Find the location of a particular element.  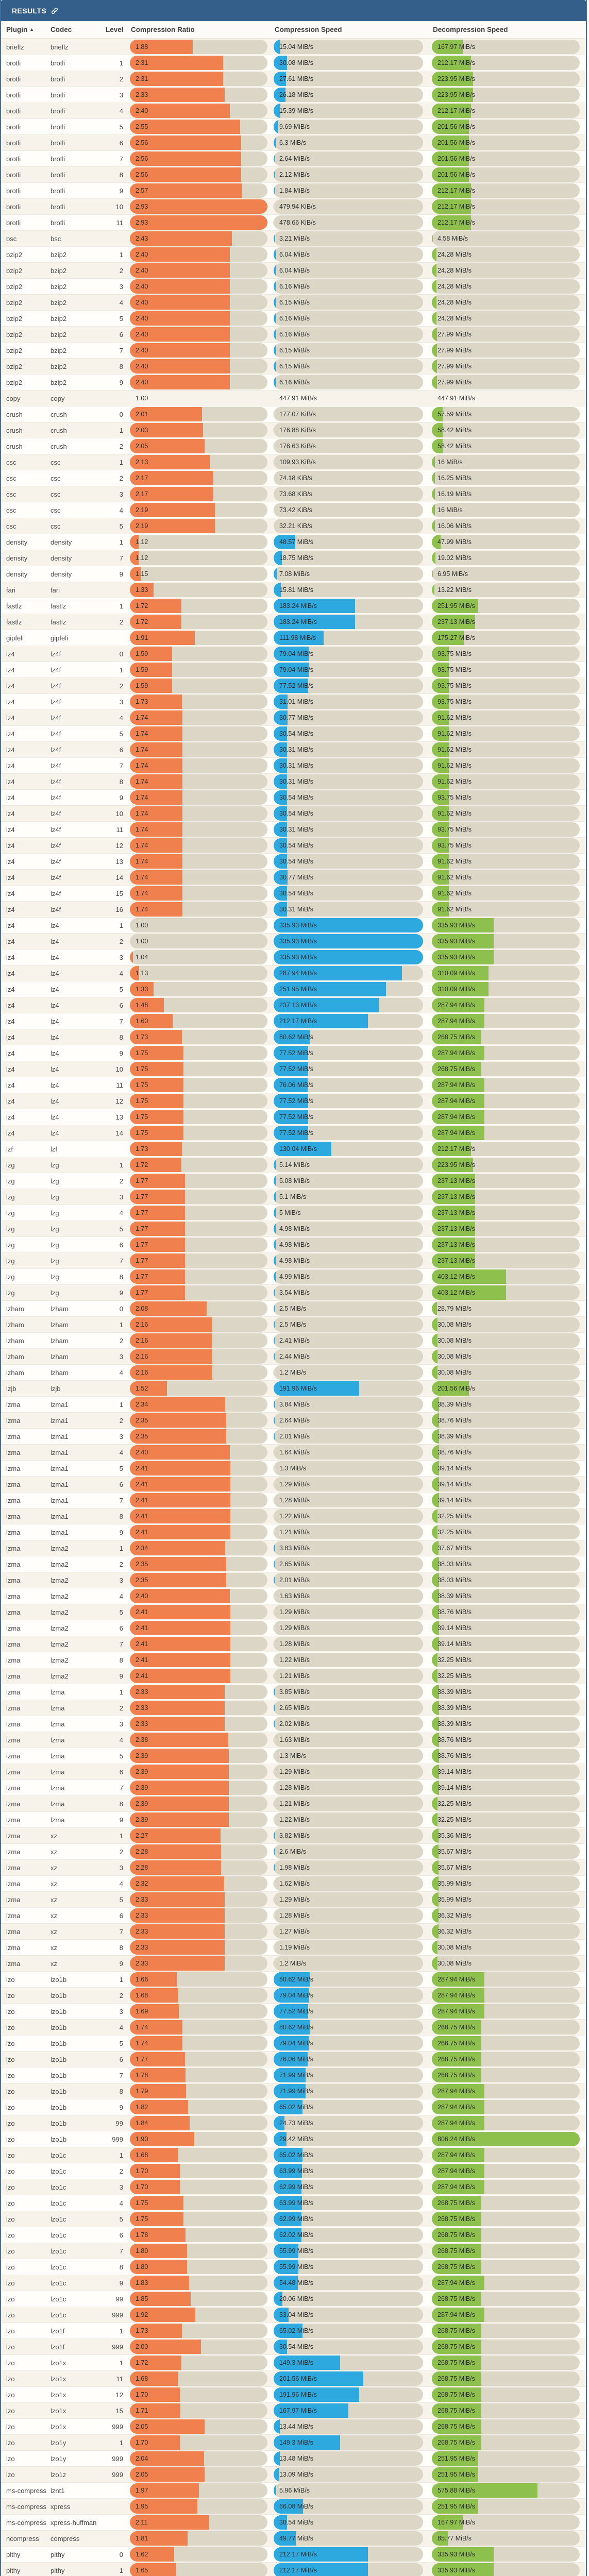

compression-speed-track: 6.04 MiB/s is located at coordinates (348, 254).